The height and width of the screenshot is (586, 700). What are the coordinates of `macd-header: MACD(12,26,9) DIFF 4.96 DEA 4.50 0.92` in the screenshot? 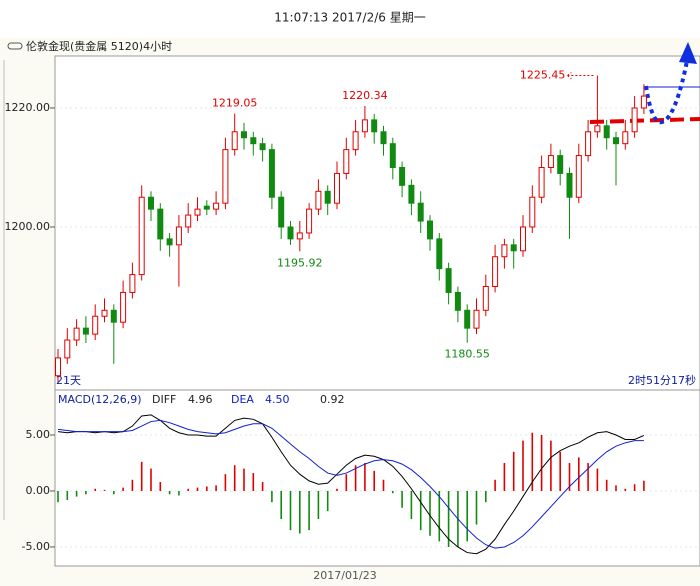 It's located at (201, 399).